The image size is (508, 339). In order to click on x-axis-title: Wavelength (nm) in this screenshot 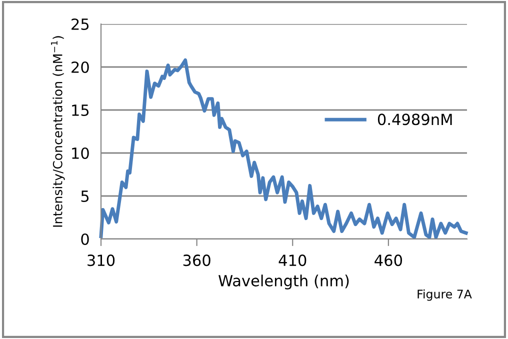, I will do `click(283, 282)`.